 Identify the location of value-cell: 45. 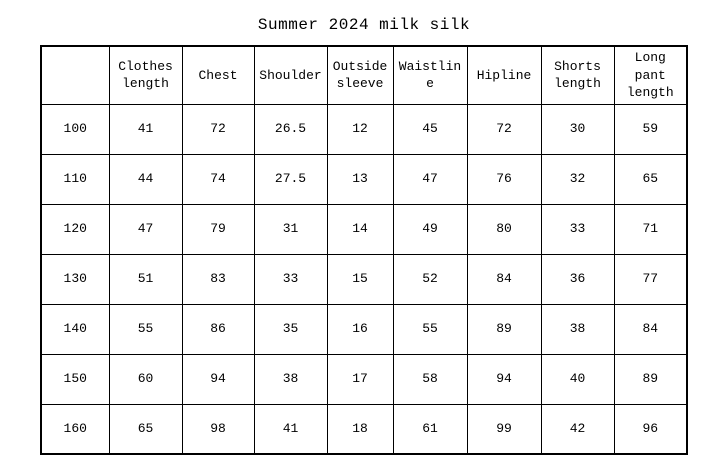
(430, 129).